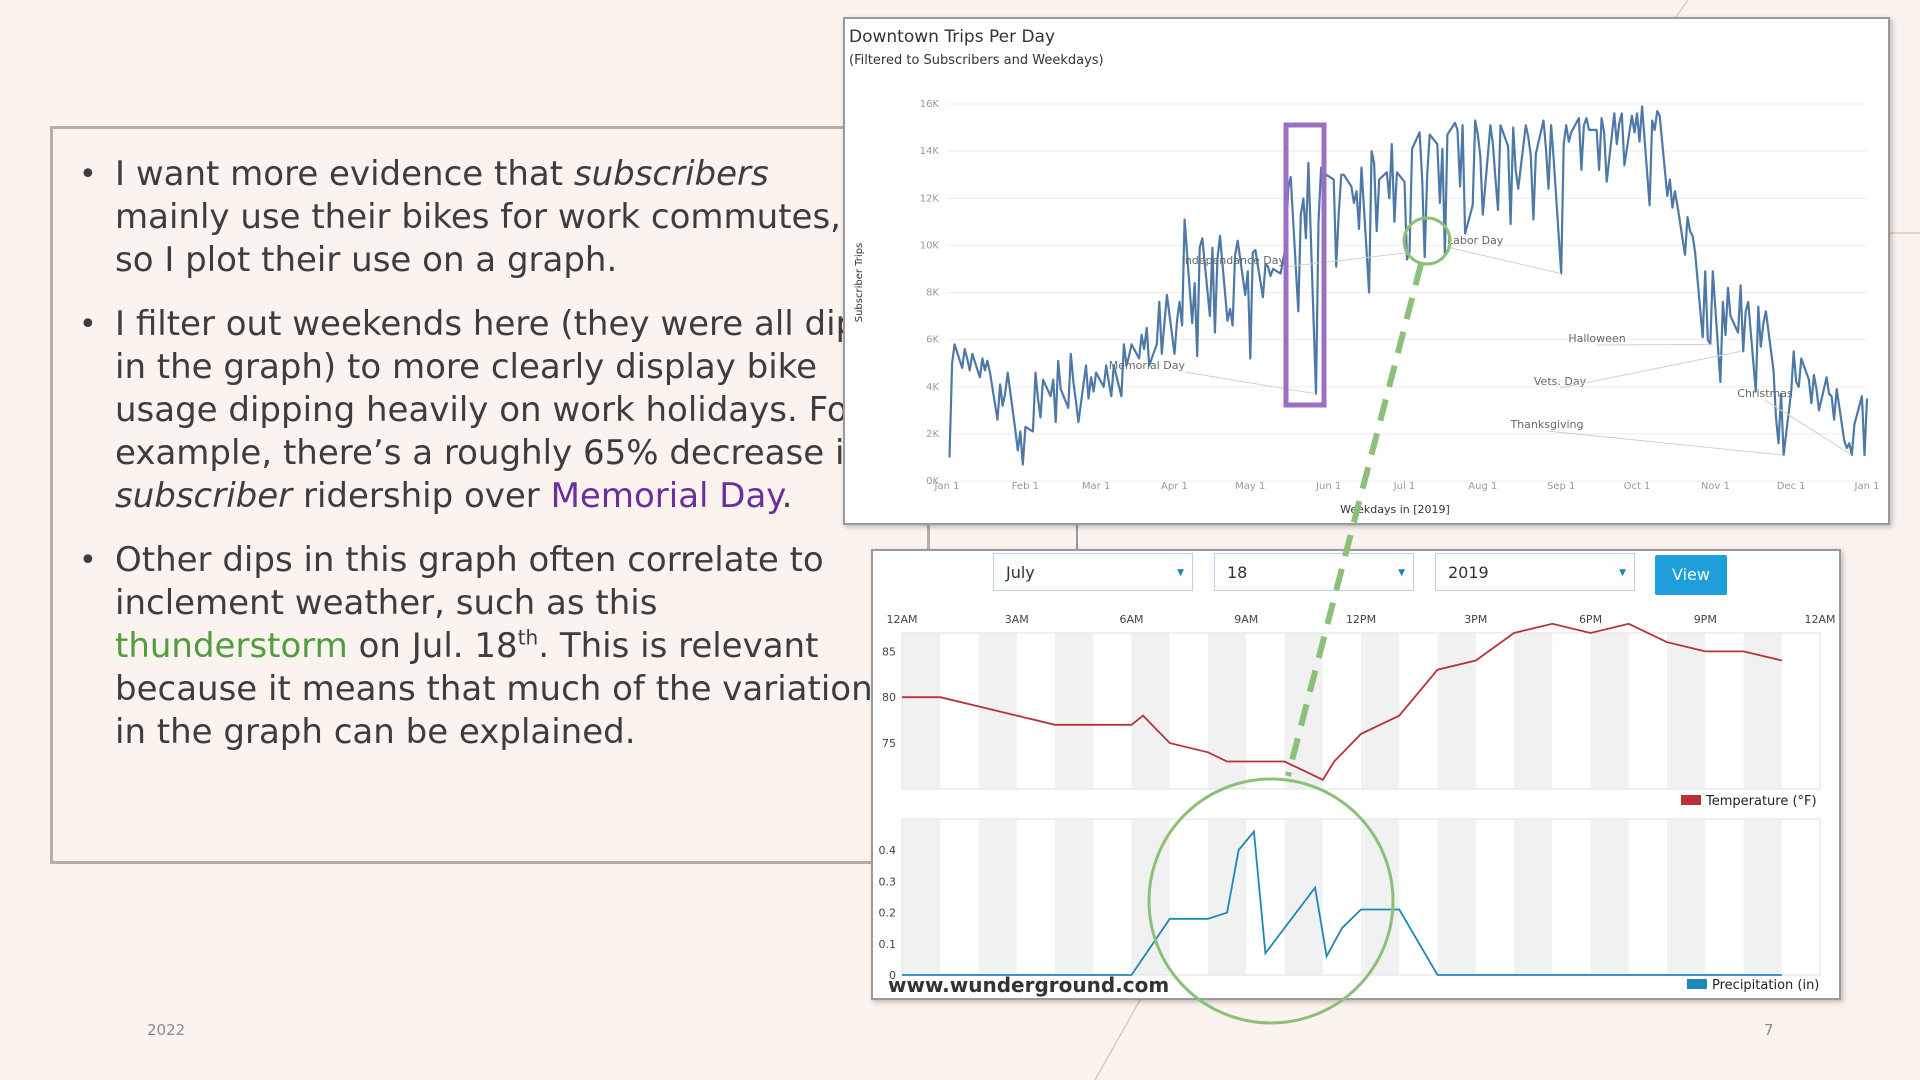  I want to click on y-tick-label: 75, so click(889, 743).